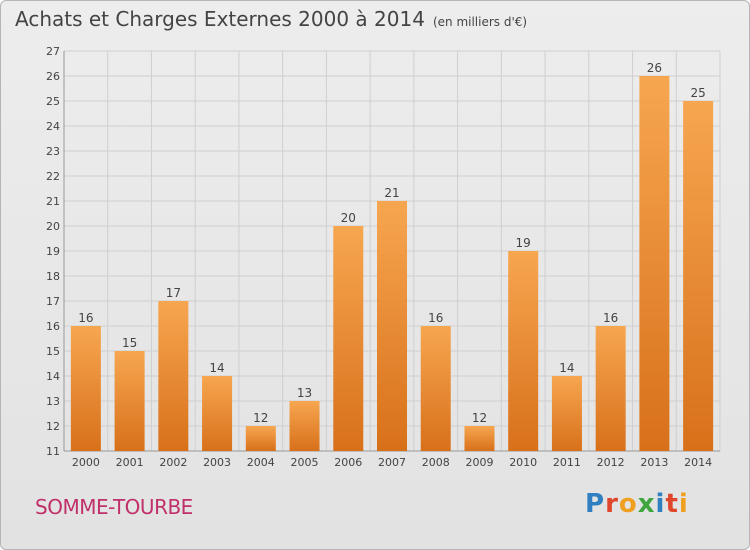 This screenshot has height=550, width=750. What do you see at coordinates (646, 504) in the screenshot?
I see `logo-letter: x` at bounding box center [646, 504].